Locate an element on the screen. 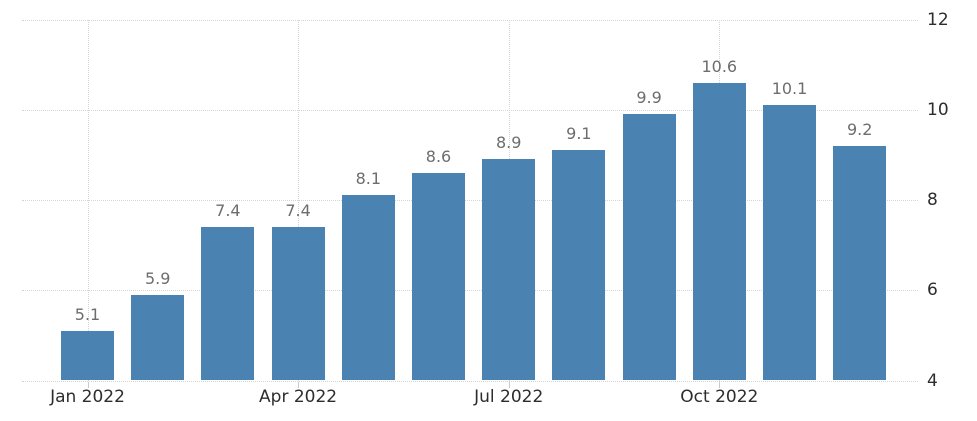 This screenshot has height=421, width=977. x-axis-tick-label: Oct 2022 is located at coordinates (719, 397).